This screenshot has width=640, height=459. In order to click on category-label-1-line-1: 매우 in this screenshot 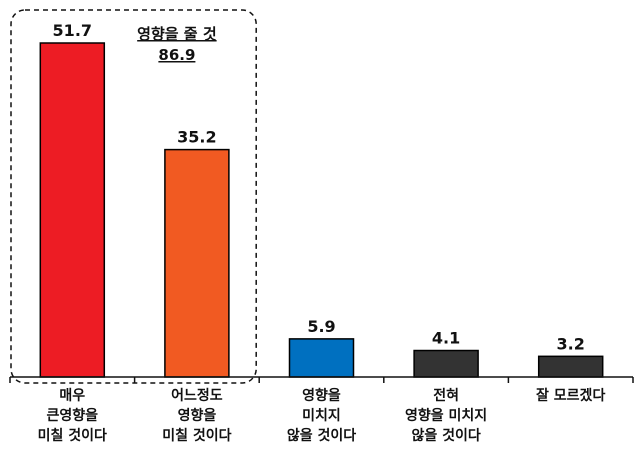, I will do `click(72, 396)`.